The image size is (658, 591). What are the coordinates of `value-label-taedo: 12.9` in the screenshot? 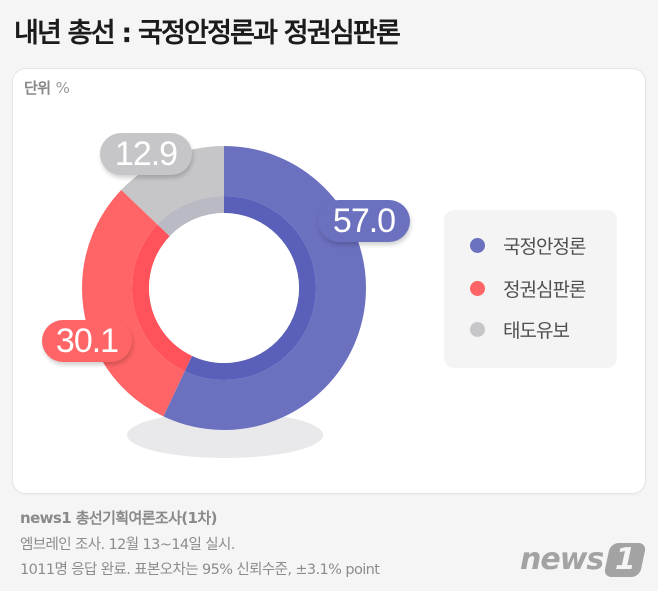 It's located at (146, 154).